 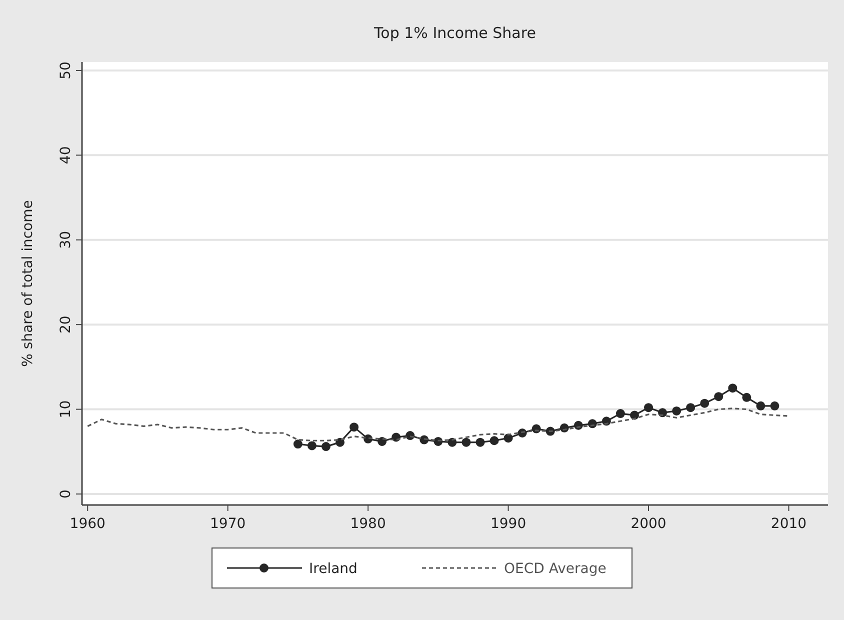 What do you see at coordinates (66, 325) in the screenshot?
I see `y-tick-label: 20` at bounding box center [66, 325].